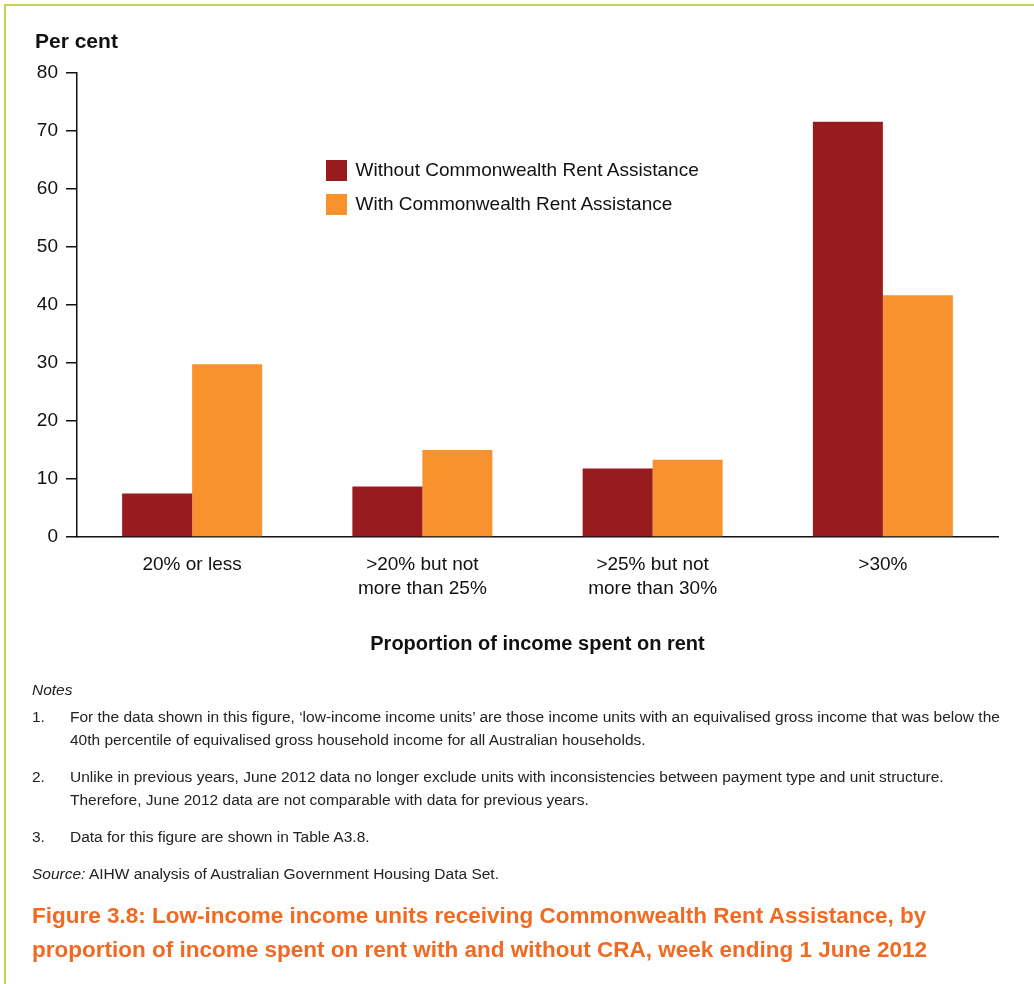 This screenshot has height=984, width=1034. Describe the element at coordinates (488, 788) in the screenshot. I see `text: 2. Unlike in previous years, June 2012 data no longer exclude units with inconsistencies between payment type and unit structure. Therefore, June 2012 data are not comparable with data for previous years.` at that location.